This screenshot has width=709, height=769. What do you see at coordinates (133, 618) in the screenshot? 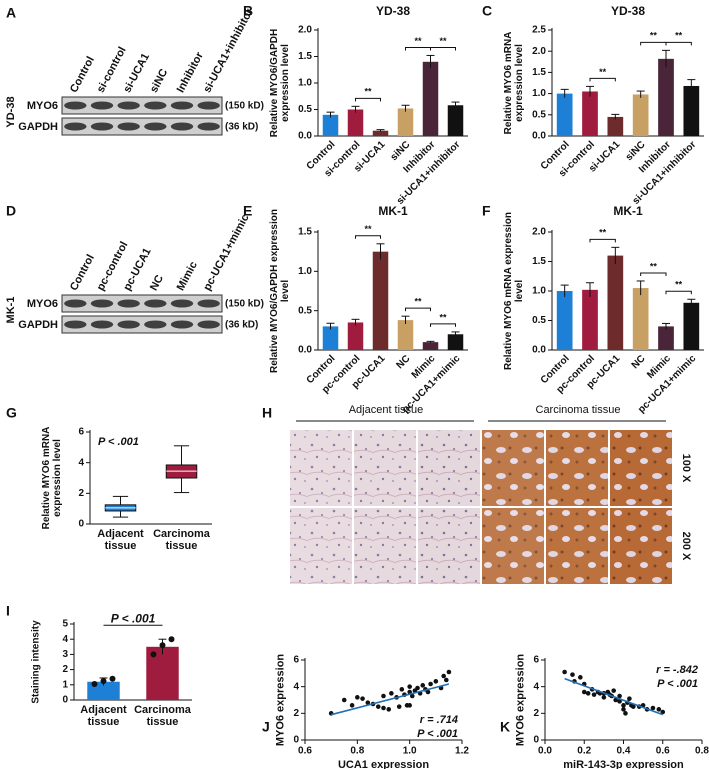
I see `significance-label: P < .001` at bounding box center [133, 618].